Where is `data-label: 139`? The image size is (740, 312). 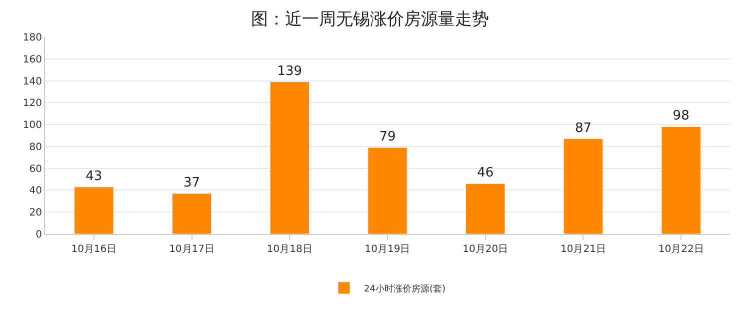 data-label: 139 is located at coordinates (289, 71).